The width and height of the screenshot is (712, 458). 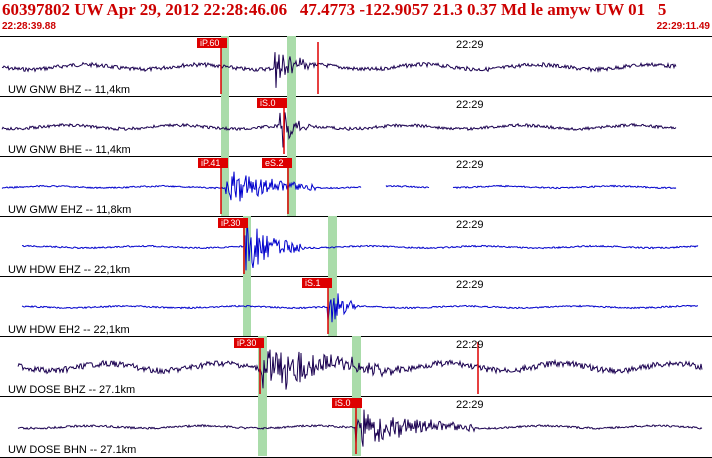 I want to click on pick-label: iS.1, so click(x=313, y=283).